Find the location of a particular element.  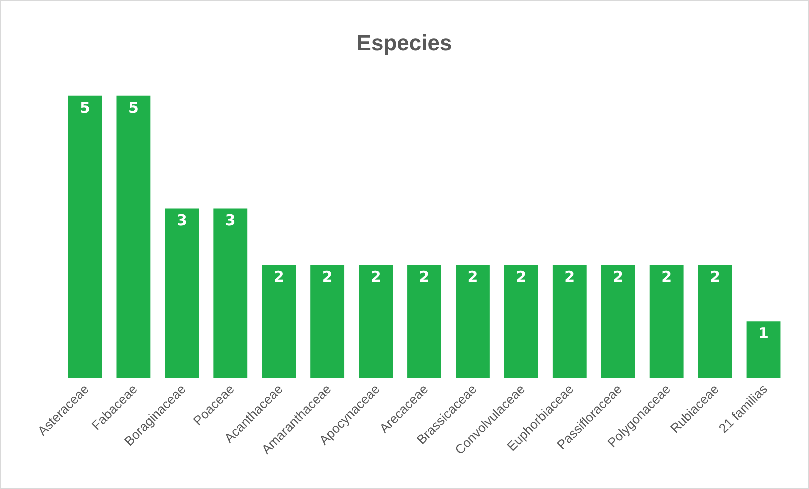

data-label: 1 is located at coordinates (763, 333).